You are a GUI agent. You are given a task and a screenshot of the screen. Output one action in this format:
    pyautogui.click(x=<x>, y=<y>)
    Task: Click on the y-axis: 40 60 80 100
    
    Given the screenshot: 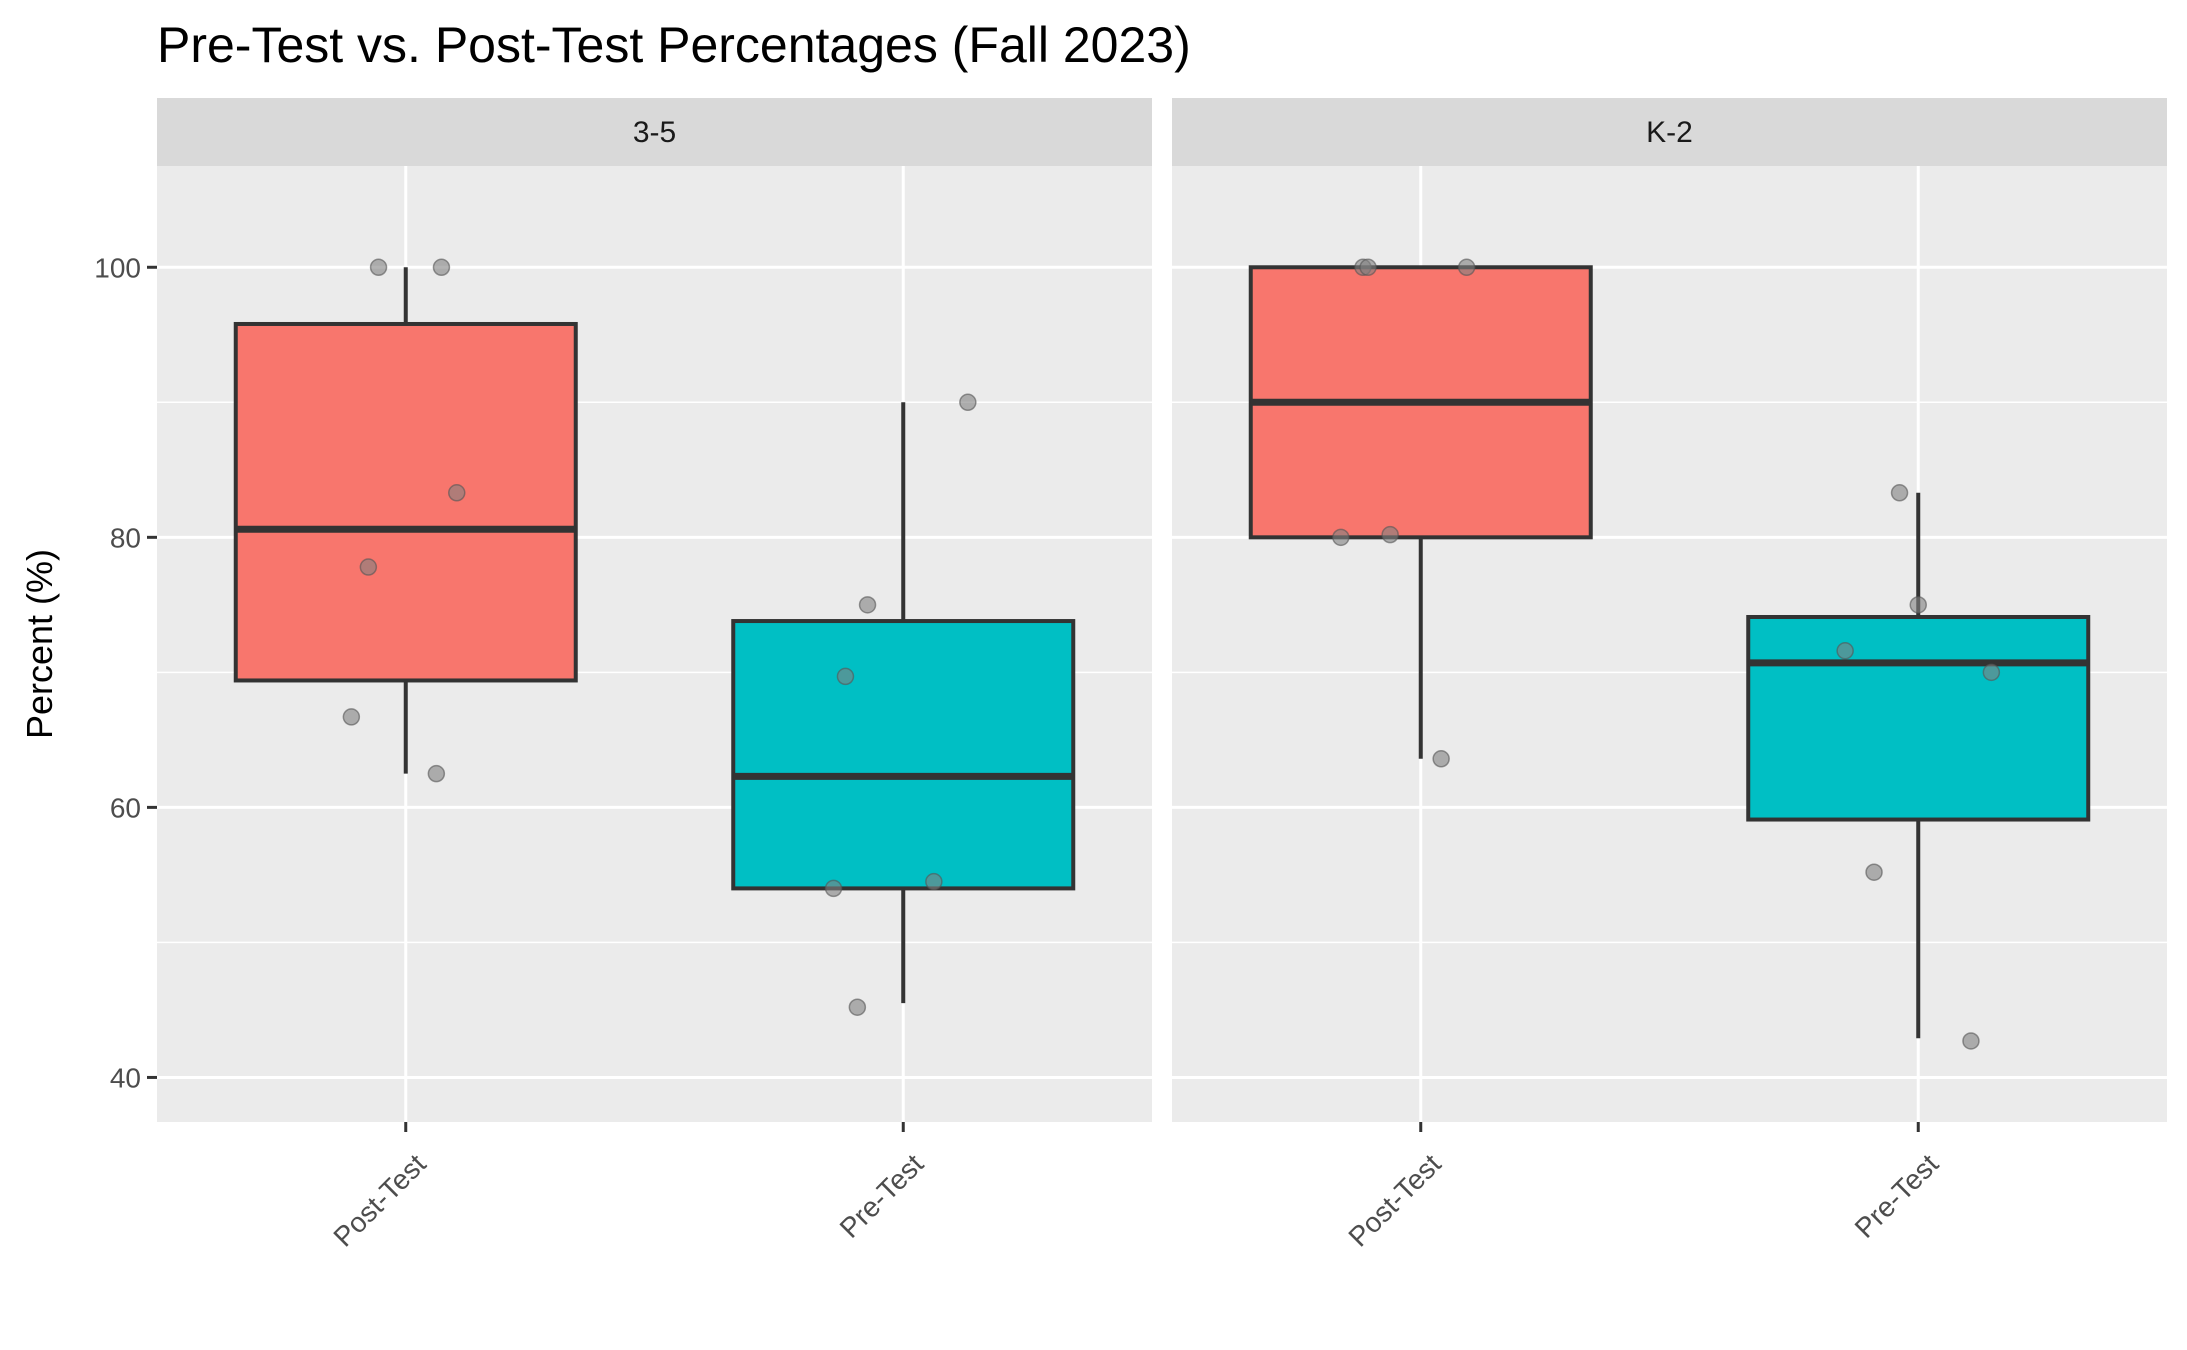 What is the action you would take?
    pyautogui.click(x=125, y=672)
    